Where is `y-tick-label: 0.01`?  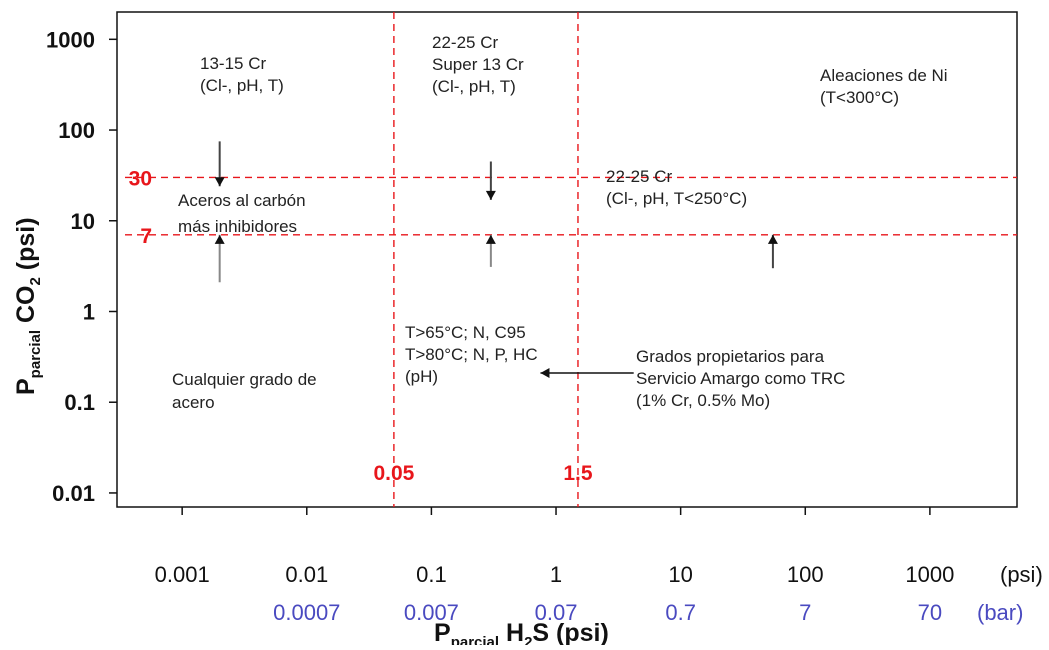
y-tick-label: 0.01 is located at coordinates (73, 493).